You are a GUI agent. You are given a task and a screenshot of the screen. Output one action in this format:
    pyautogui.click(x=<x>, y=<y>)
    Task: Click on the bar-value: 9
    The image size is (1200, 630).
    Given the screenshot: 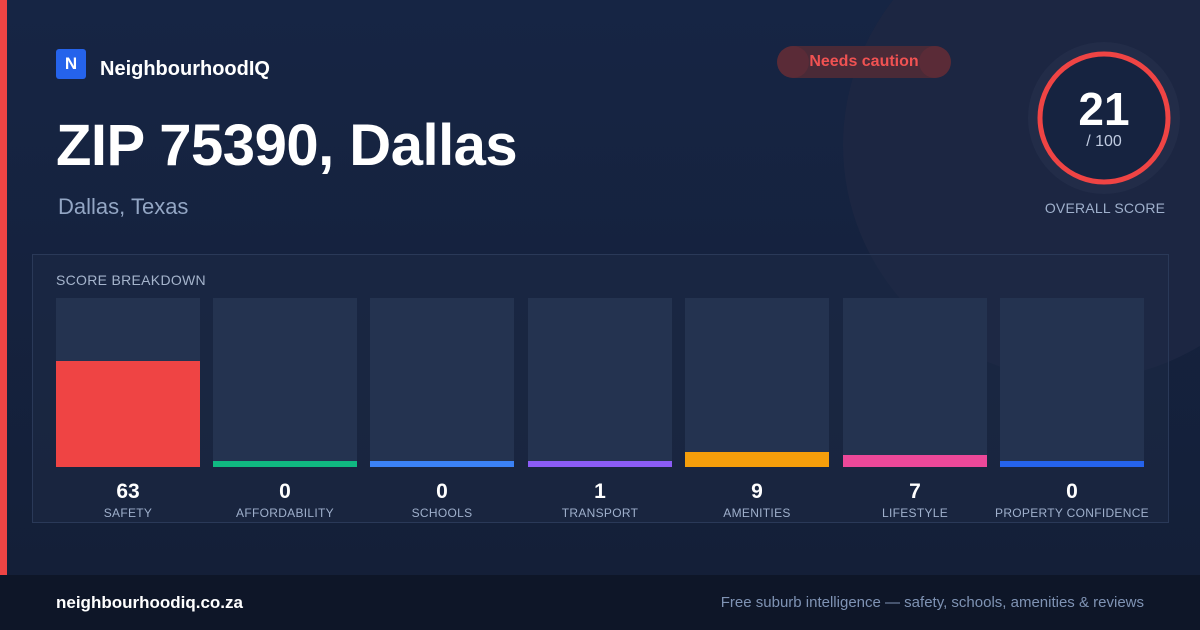 What is the action you would take?
    pyautogui.click(x=757, y=491)
    